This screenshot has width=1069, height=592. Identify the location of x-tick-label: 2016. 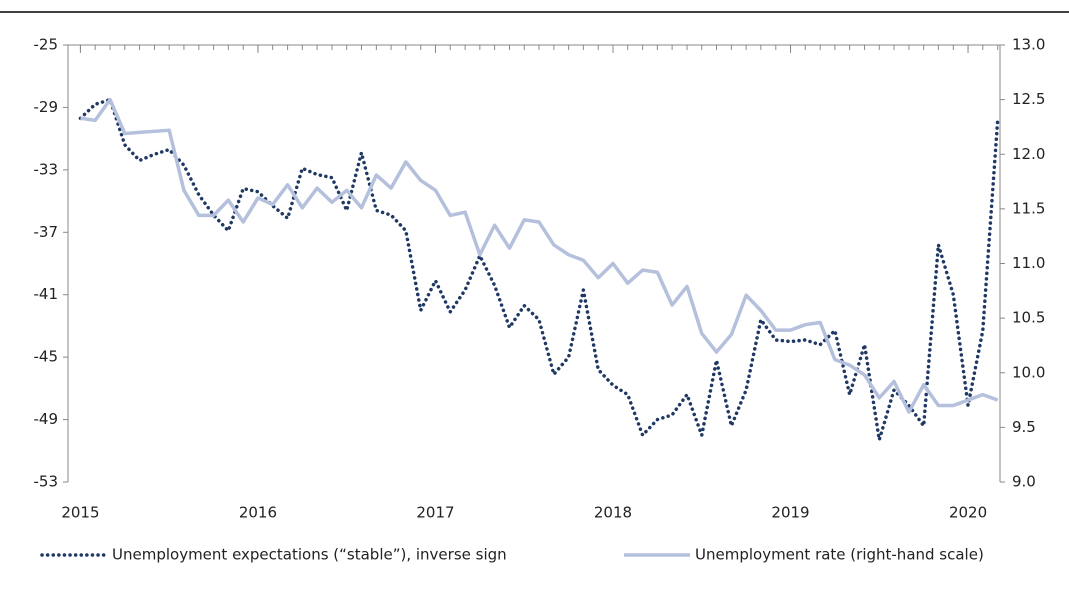
(258, 513).